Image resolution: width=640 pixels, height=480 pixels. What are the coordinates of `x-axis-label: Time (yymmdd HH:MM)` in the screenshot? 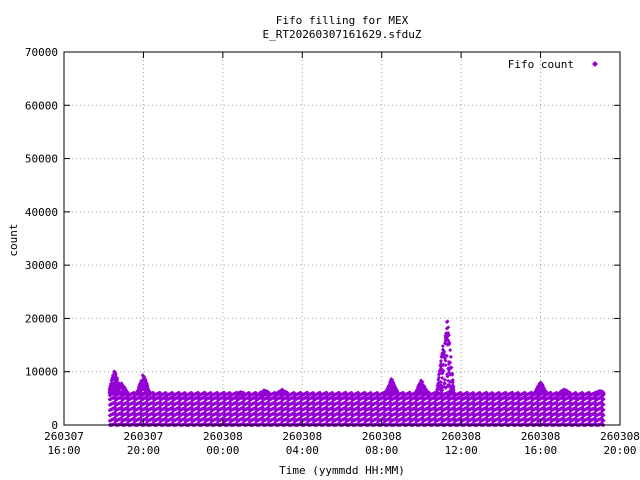 It's located at (342, 470).